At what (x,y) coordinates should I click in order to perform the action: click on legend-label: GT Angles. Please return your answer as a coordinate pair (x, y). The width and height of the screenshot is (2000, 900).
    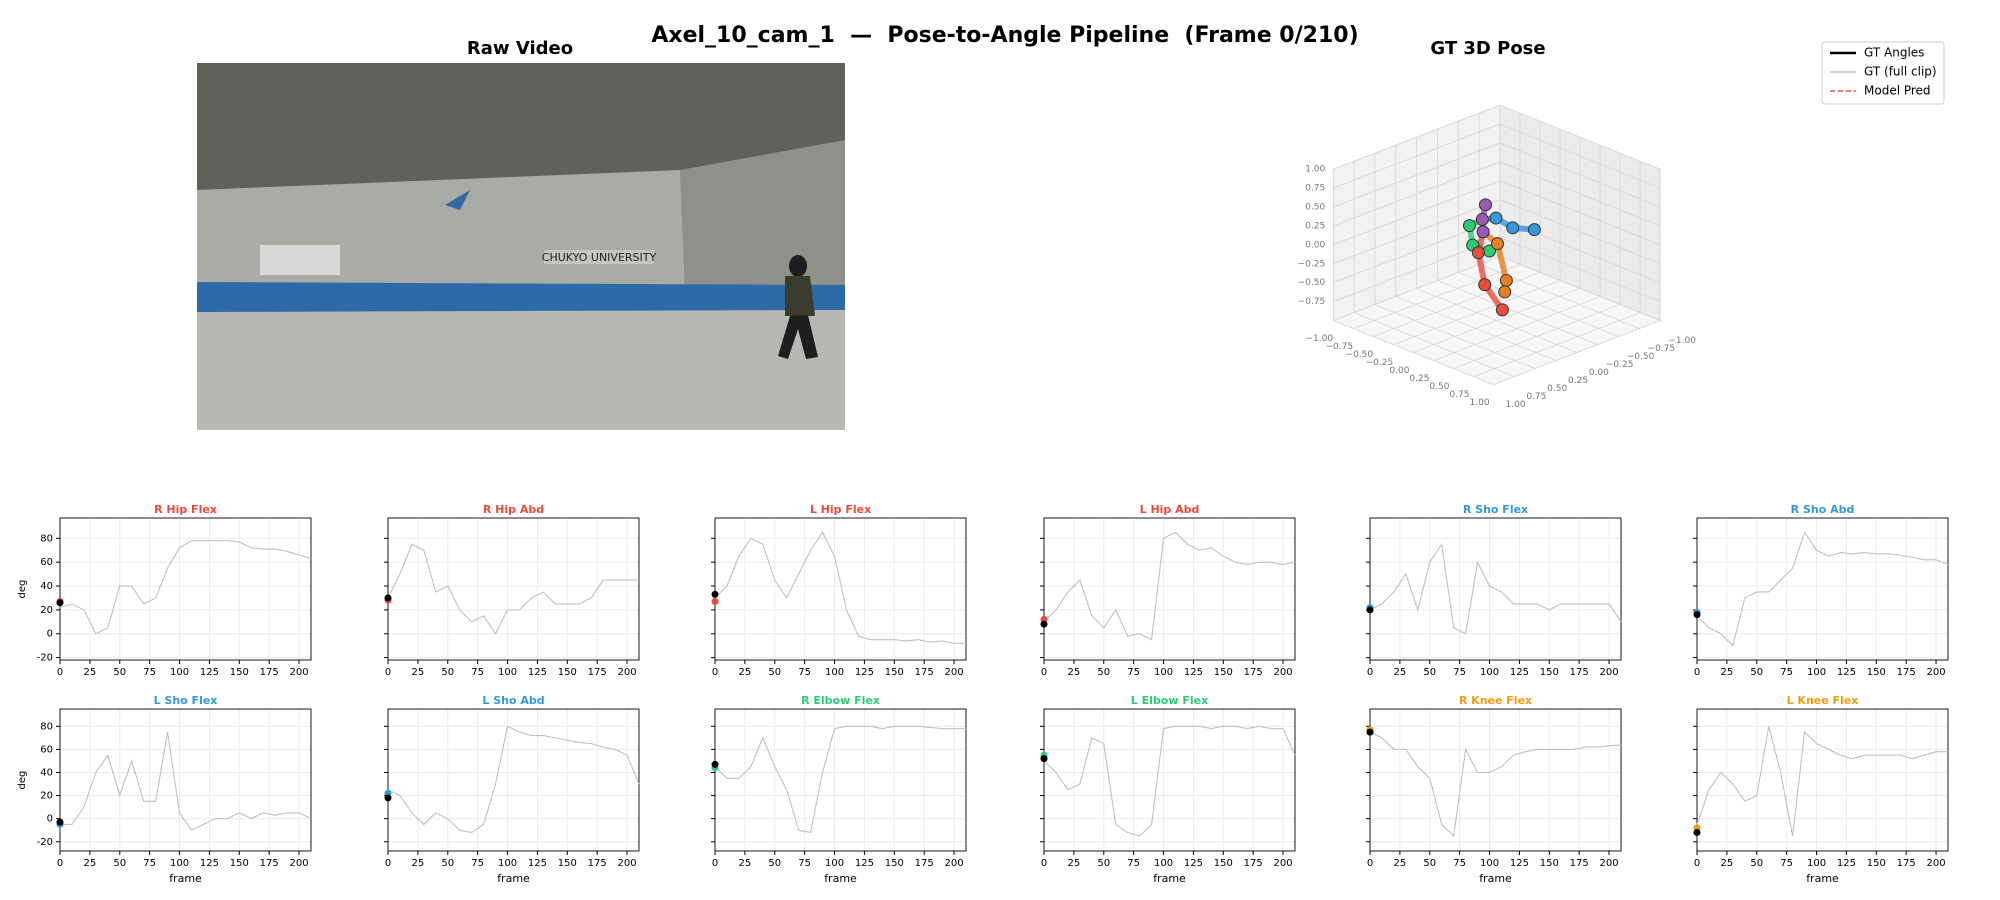
    Looking at the image, I should click on (1894, 53).